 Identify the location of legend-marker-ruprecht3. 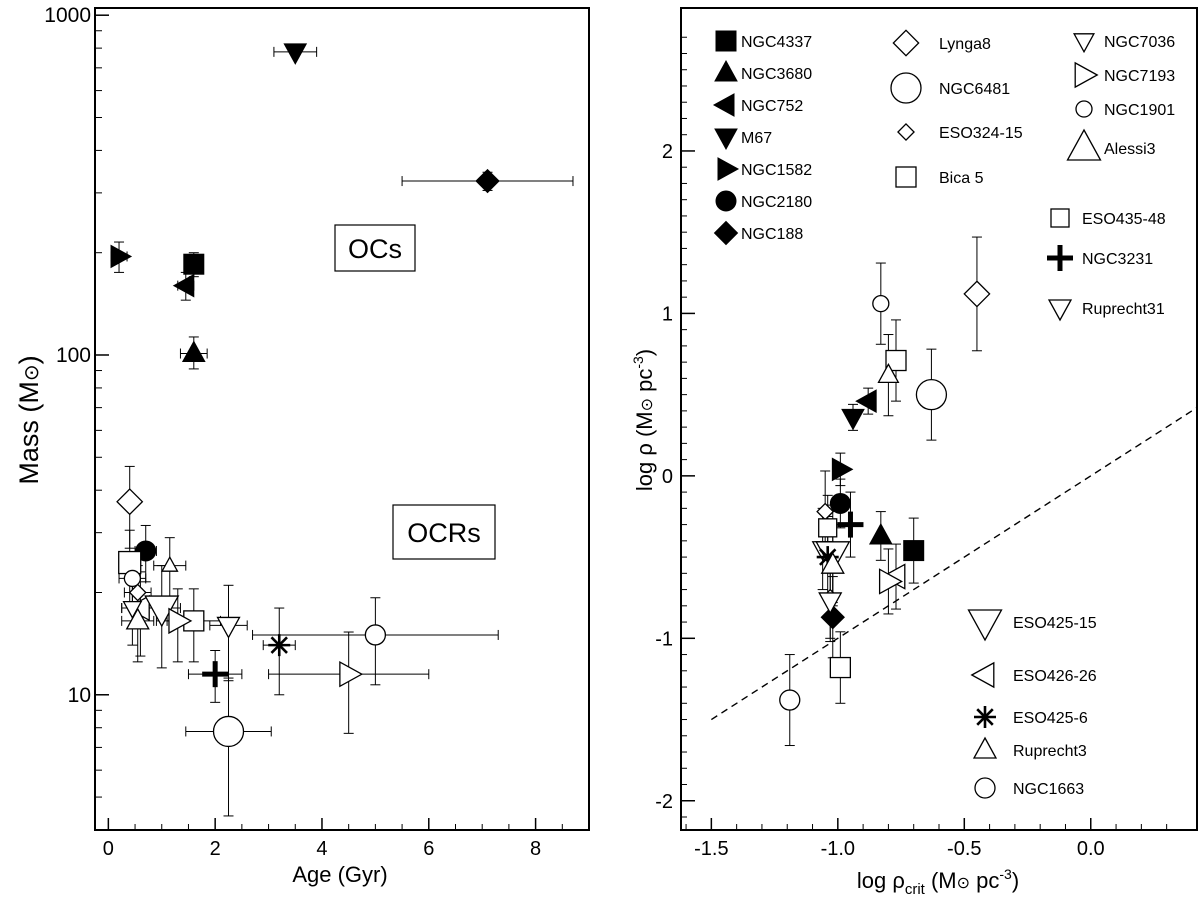
(985, 747).